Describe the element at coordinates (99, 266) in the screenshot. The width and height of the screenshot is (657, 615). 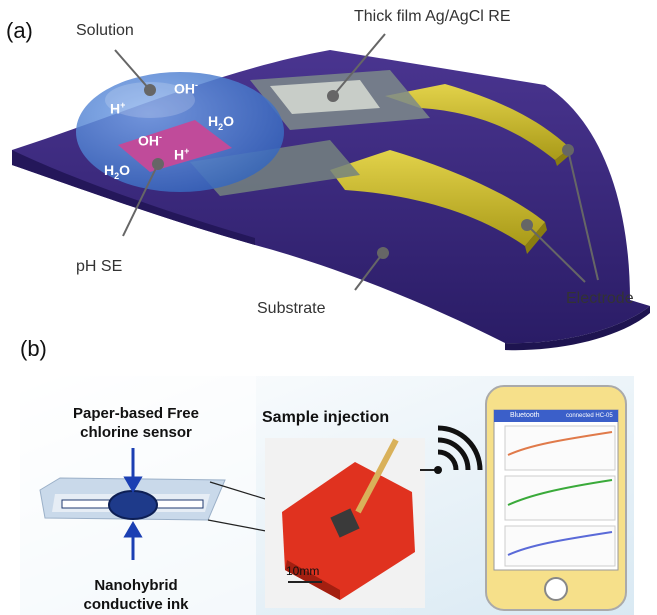
I see `ph-se-label: pH SE` at that location.